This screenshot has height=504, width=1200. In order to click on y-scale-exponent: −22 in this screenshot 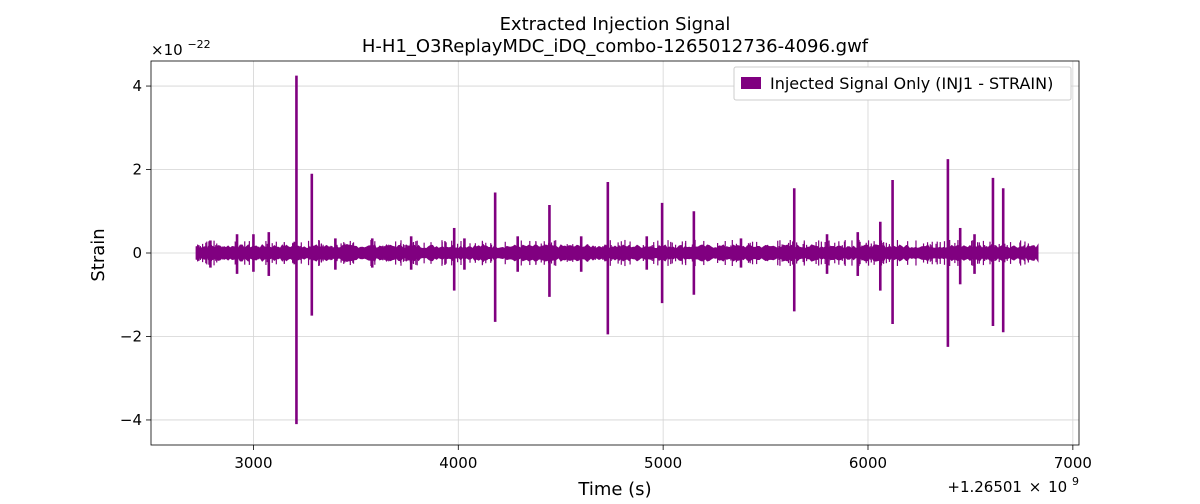, I will do `click(198, 44)`.